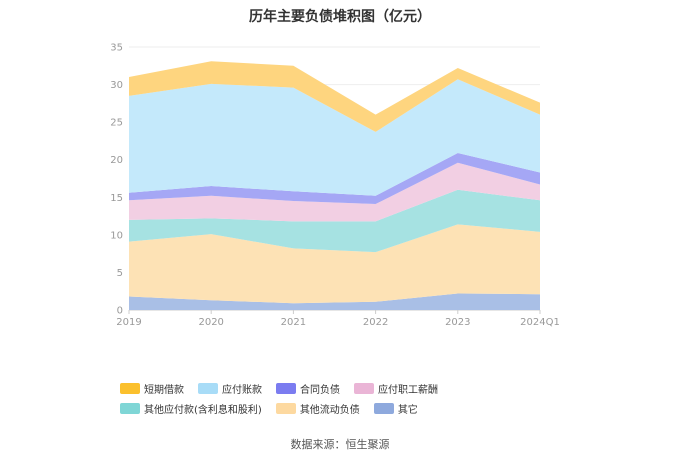 This screenshot has width=680, height=460. What do you see at coordinates (408, 390) in the screenshot?
I see `legend-label: 应付职工薪酬` at bounding box center [408, 390].